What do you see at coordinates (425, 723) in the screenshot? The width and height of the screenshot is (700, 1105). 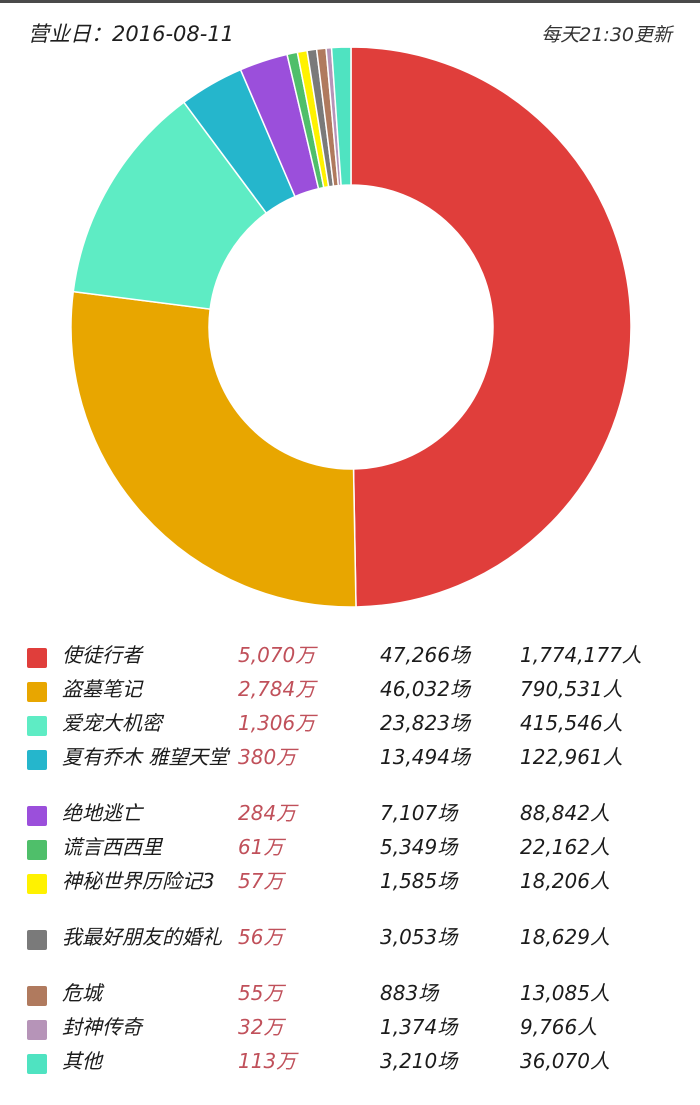 I see `show-count: 23,823场` at bounding box center [425, 723].